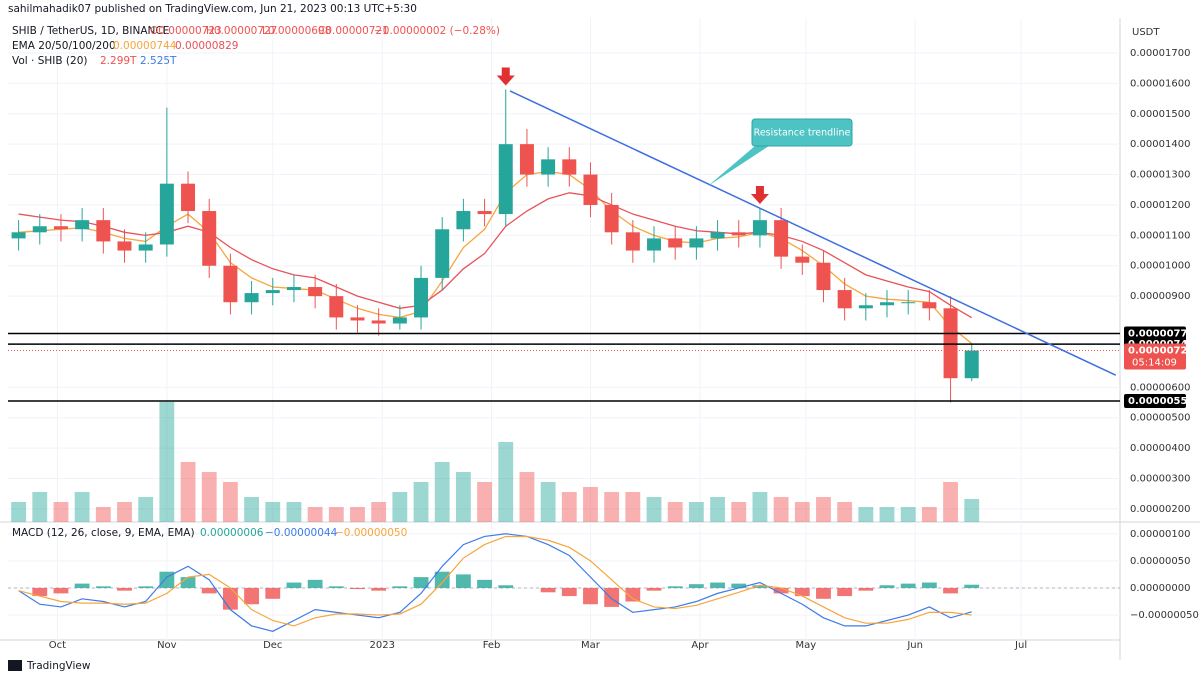  What do you see at coordinates (1160, 479) in the screenshot?
I see `y-tick-label: 0.00000300` at bounding box center [1160, 479].